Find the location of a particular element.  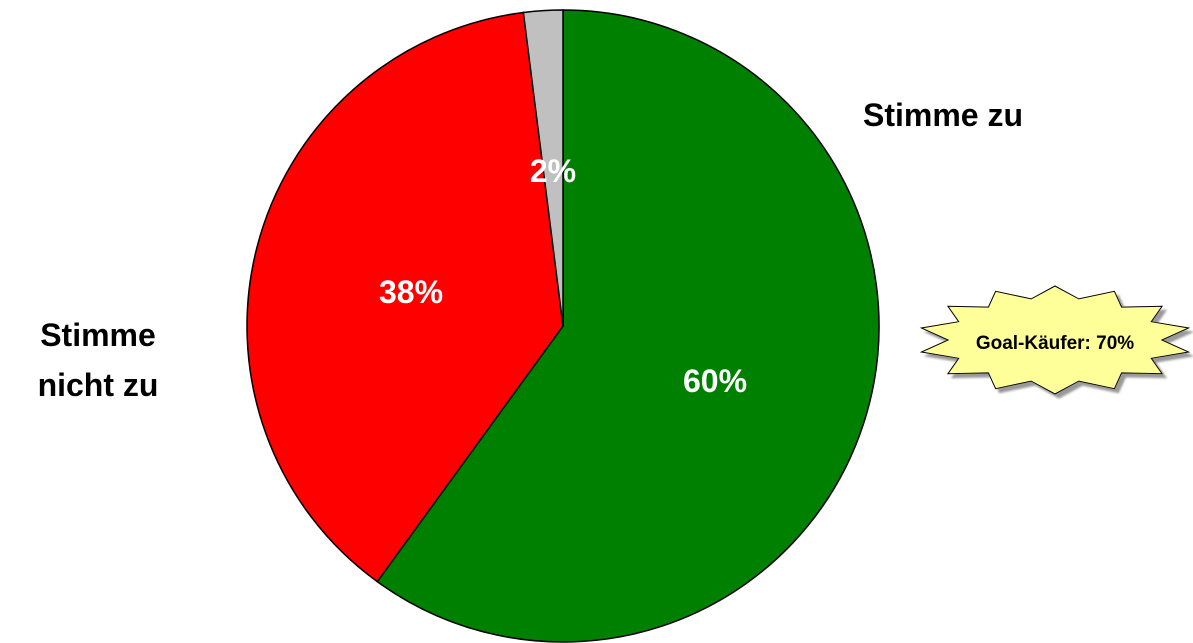

label-stimme-nicht-zu-line2: nicht zu is located at coordinates (98, 385).